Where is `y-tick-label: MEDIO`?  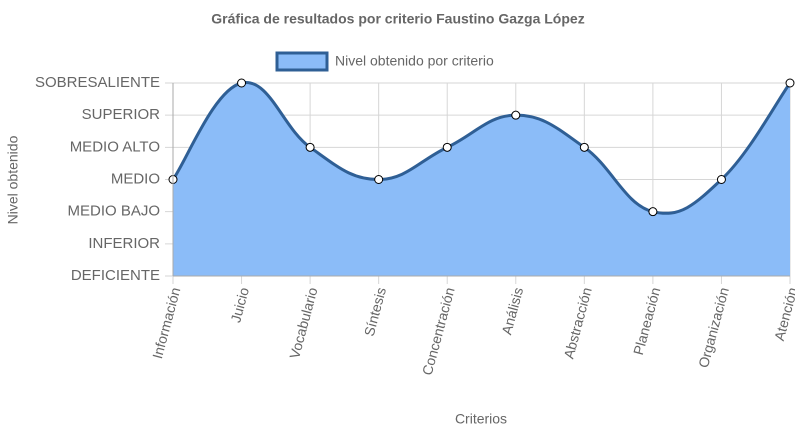 y-tick-label: MEDIO is located at coordinates (135, 178).